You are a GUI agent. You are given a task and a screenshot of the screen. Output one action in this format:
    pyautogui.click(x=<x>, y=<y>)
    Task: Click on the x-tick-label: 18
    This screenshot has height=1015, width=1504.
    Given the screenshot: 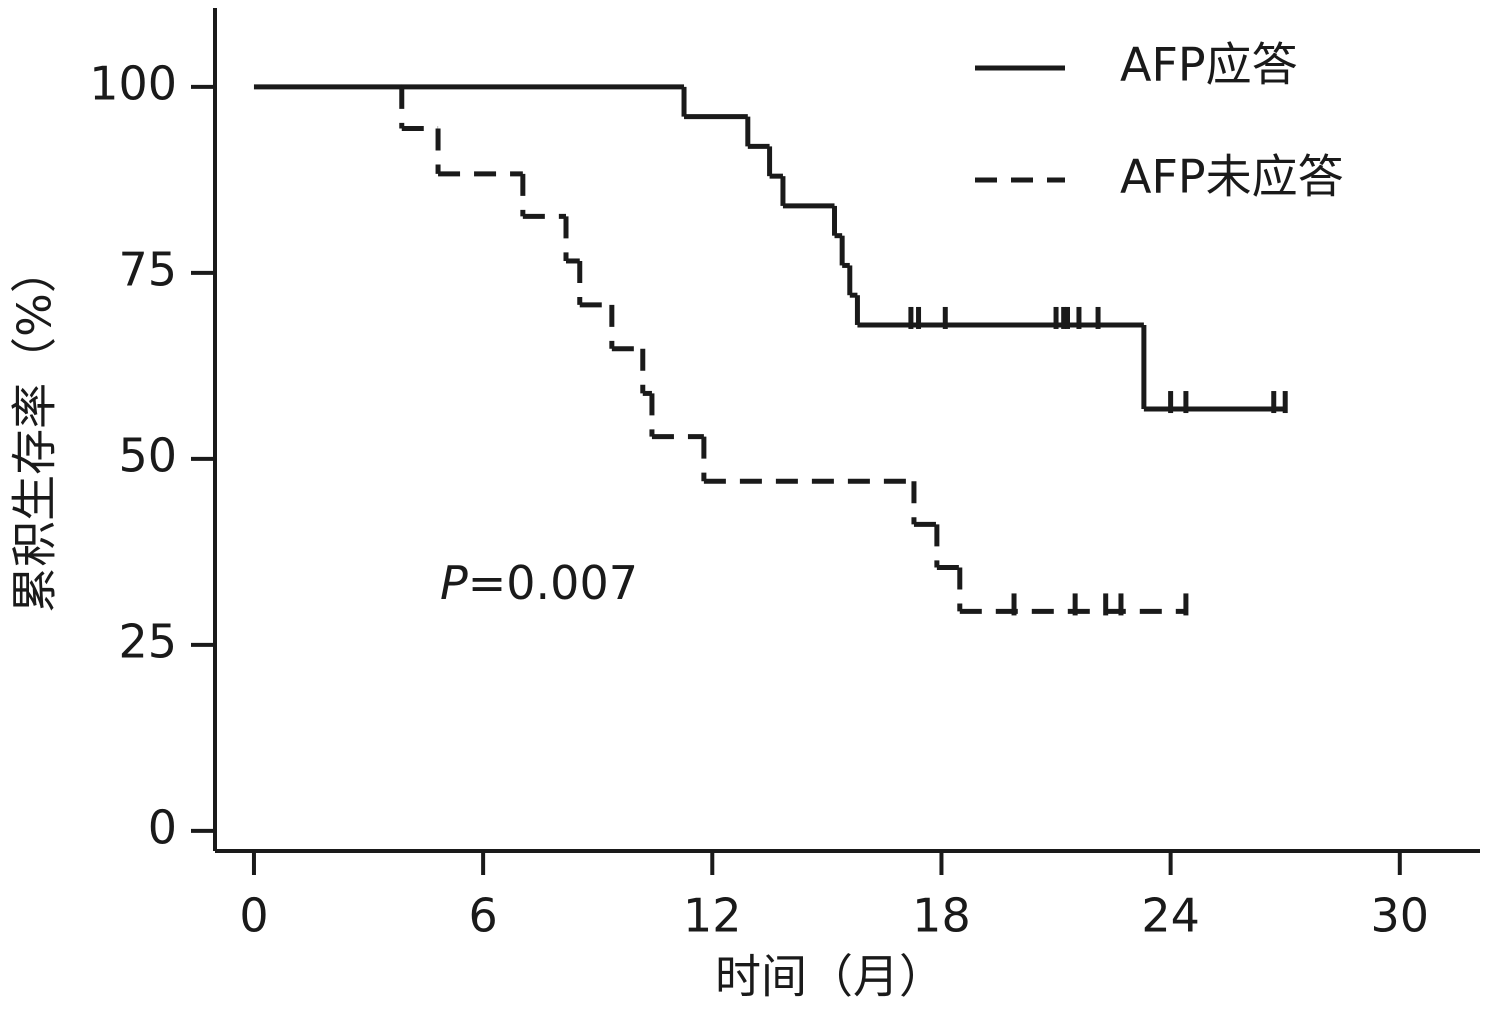 What is the action you would take?
    pyautogui.click(x=941, y=916)
    